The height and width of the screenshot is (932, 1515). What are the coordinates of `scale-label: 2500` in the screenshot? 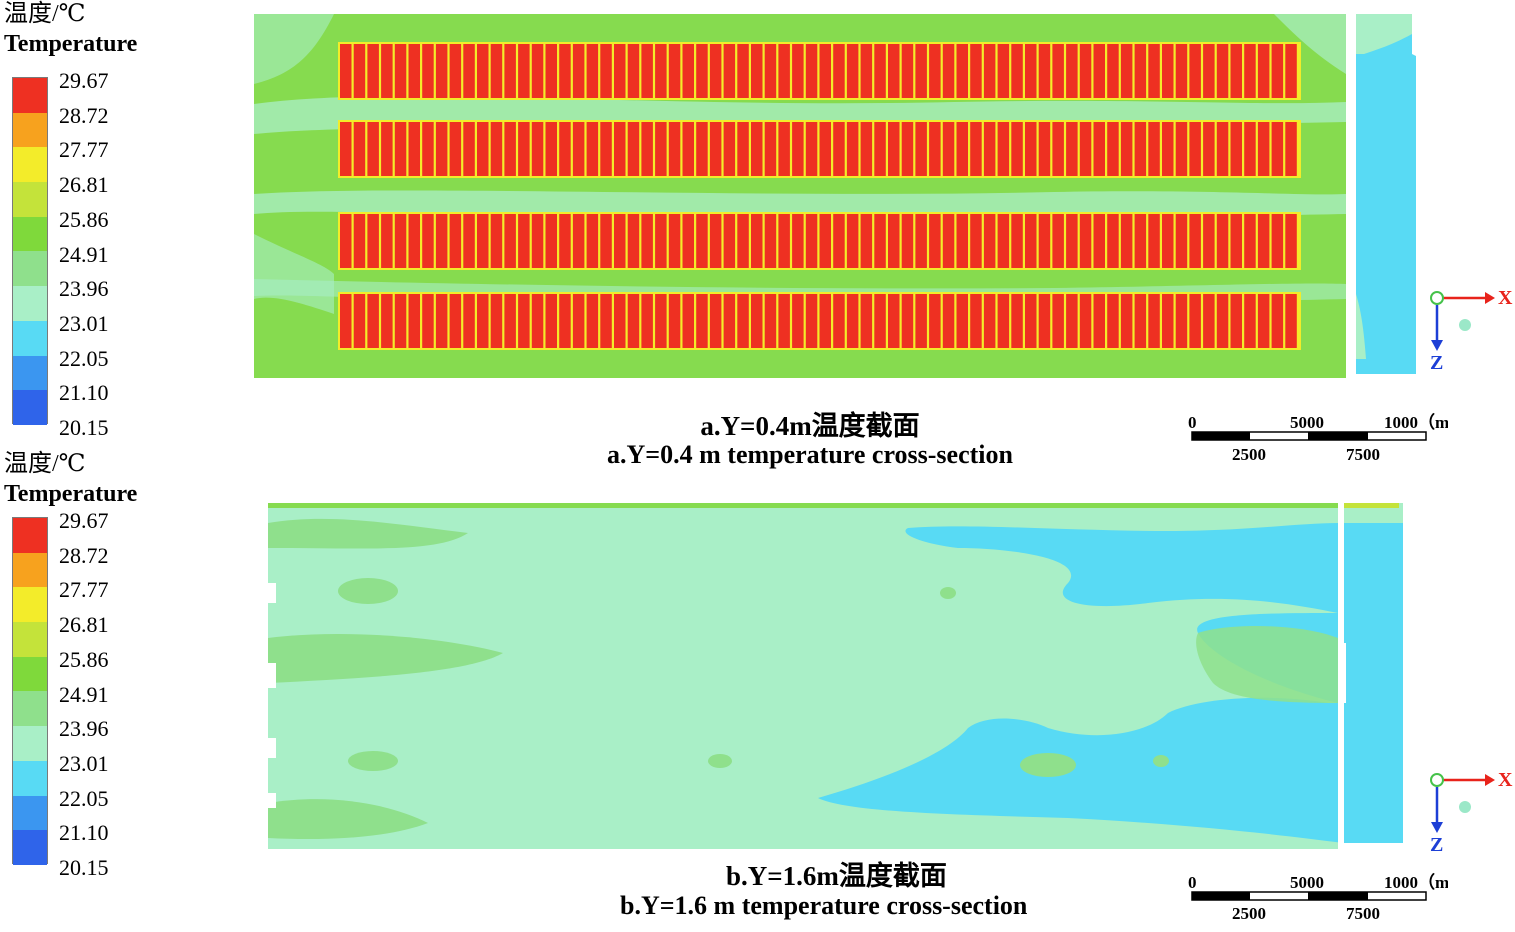 It's located at (1249, 913).